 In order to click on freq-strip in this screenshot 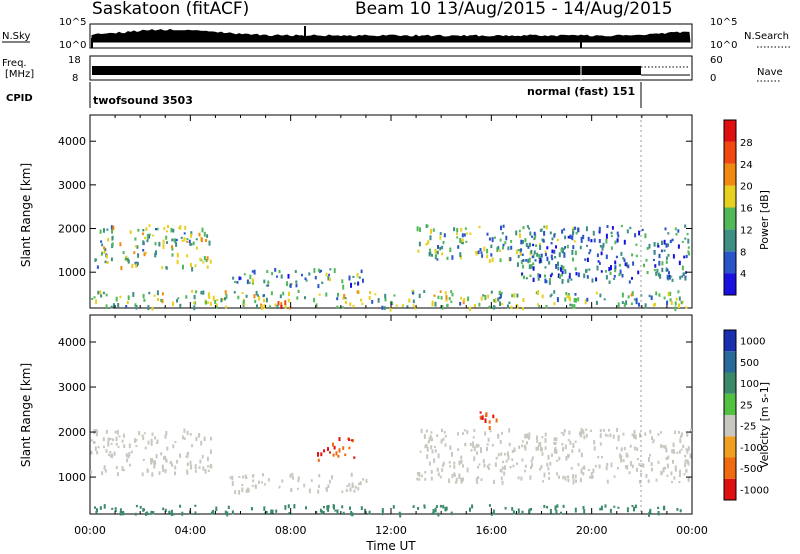, I will do `click(391, 68)`.